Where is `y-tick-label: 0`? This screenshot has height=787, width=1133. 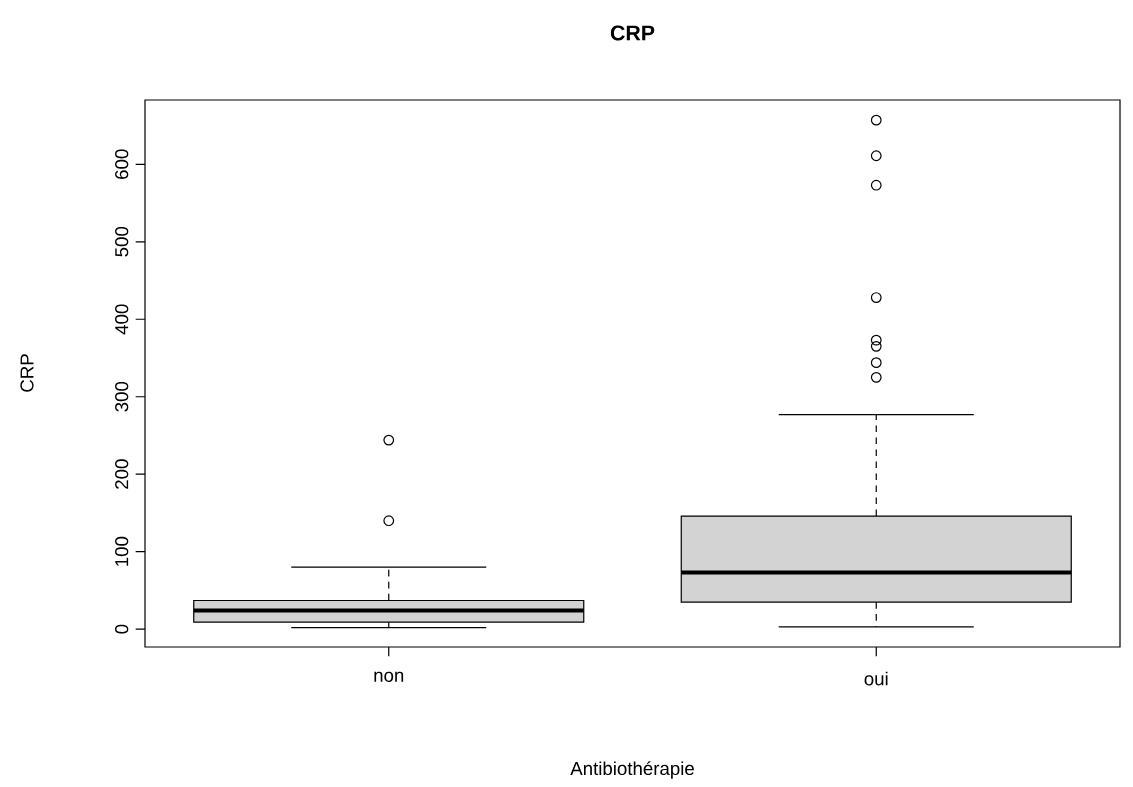 y-tick-label: 0 is located at coordinates (122, 629).